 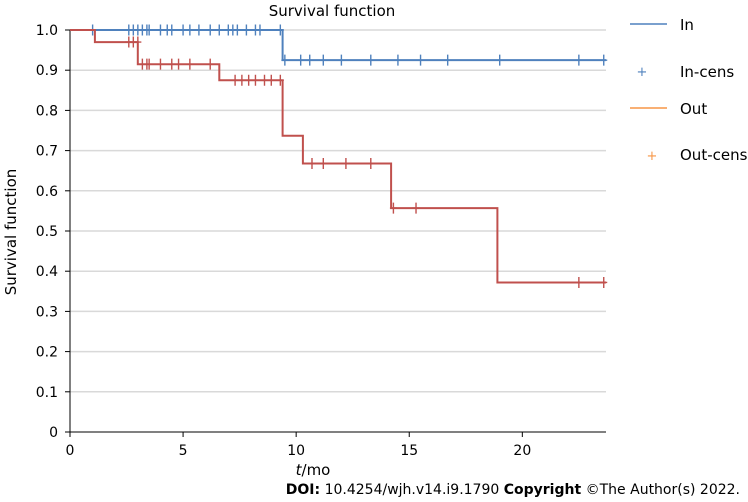 What do you see at coordinates (299, 470) in the screenshot?
I see `x-axis-label-italic: t` at bounding box center [299, 470].